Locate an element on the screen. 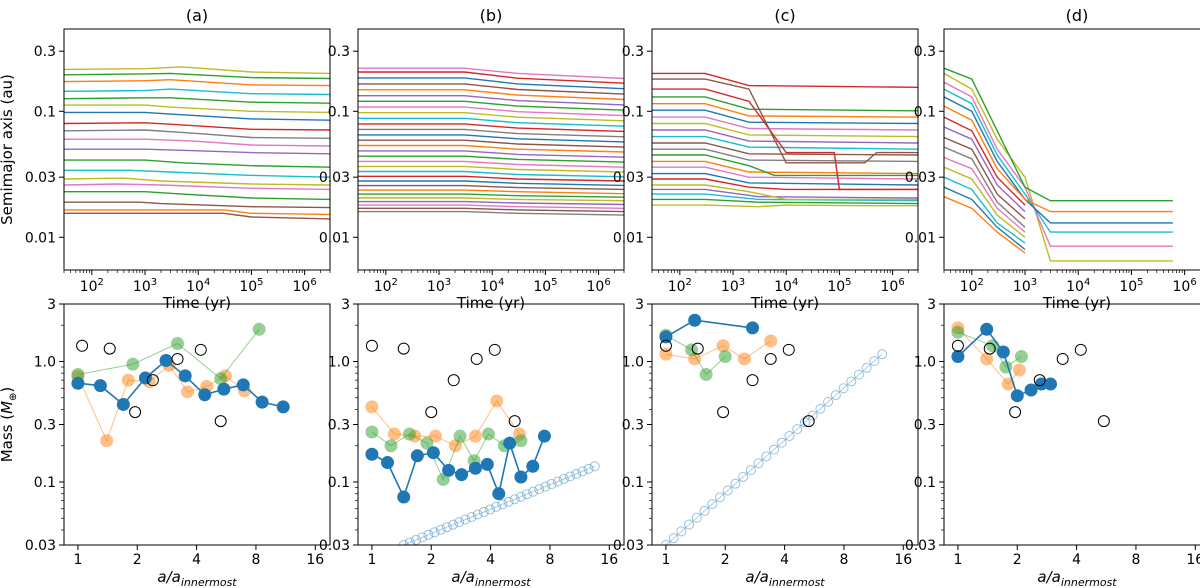  panel-title: (d) is located at coordinates (1077, 15).